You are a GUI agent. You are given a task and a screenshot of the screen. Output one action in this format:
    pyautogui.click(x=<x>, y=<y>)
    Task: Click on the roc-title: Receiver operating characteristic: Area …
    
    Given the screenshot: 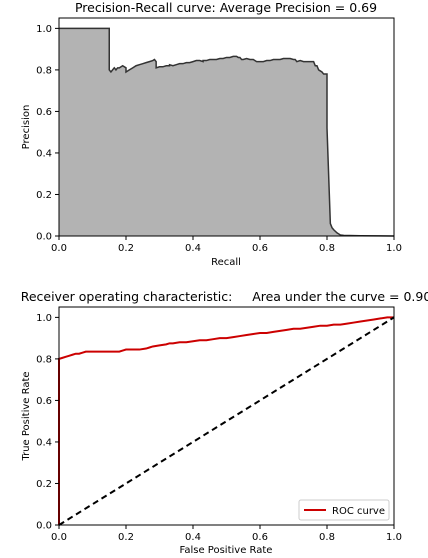 What is the action you would take?
    pyautogui.click(x=224, y=296)
    